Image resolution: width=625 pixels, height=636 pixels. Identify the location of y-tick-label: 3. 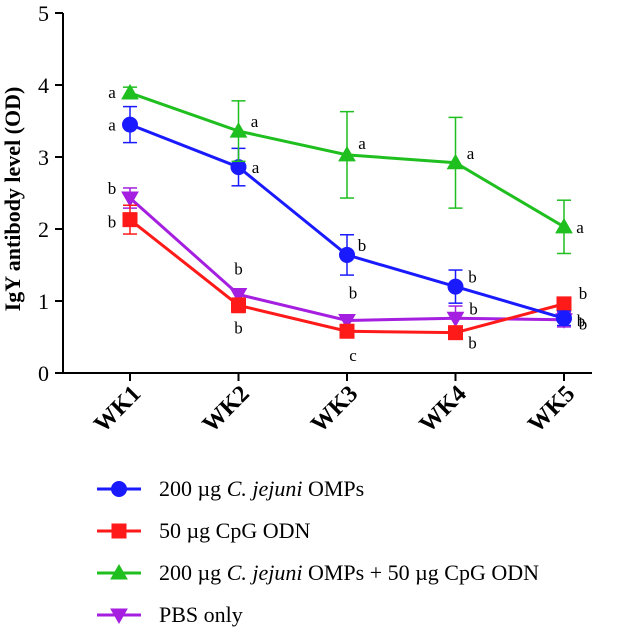
(43, 157).